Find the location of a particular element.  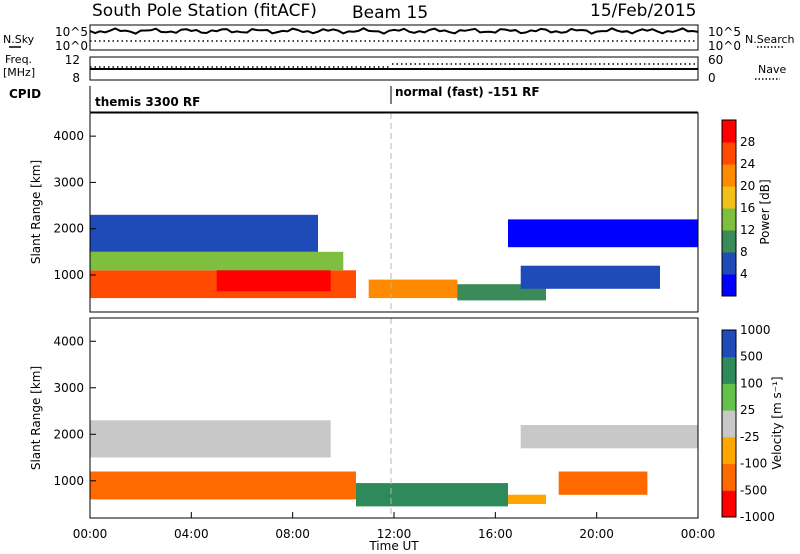

time-tick-label: 16:00 is located at coordinates (495, 534).